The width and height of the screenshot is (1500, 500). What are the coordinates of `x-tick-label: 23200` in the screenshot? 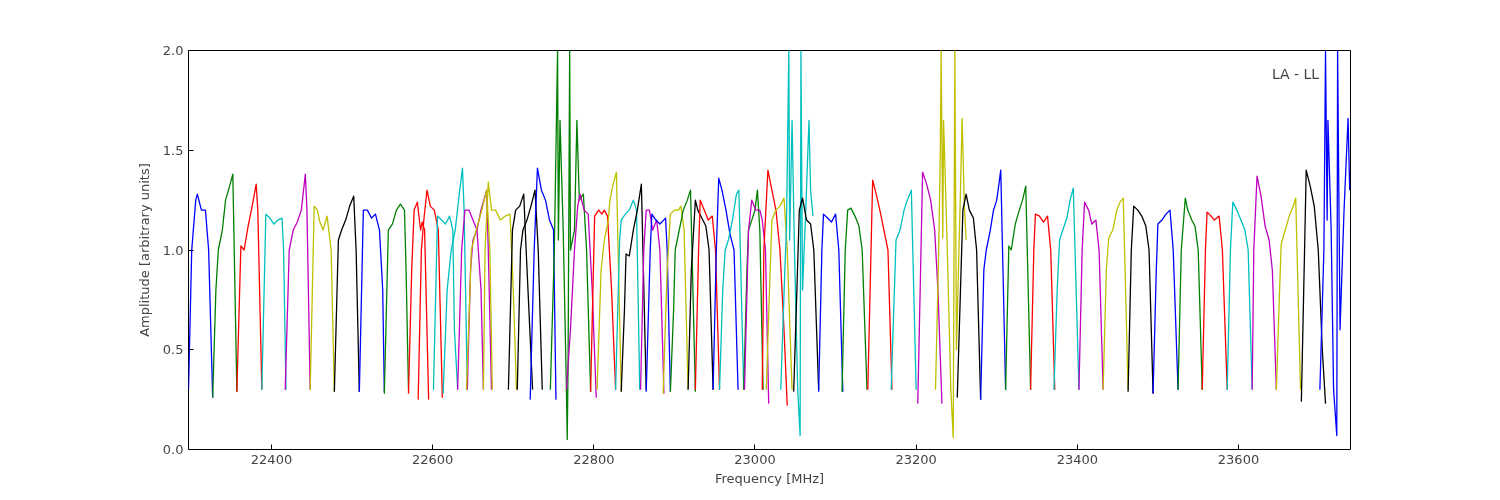 It's located at (916, 459).